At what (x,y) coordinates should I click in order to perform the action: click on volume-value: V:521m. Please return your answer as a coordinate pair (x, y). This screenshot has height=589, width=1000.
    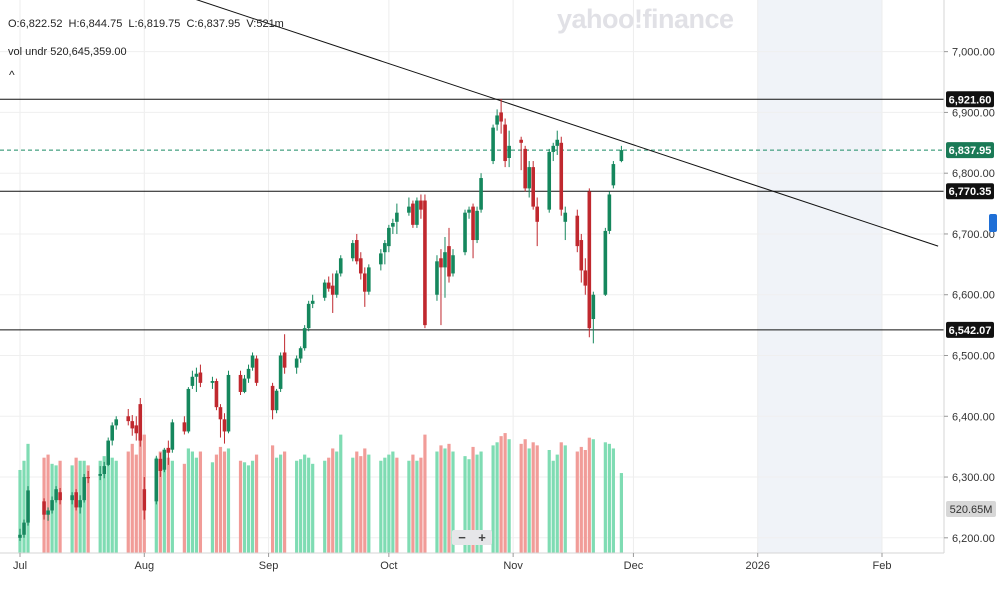
    Looking at the image, I should click on (265, 24).